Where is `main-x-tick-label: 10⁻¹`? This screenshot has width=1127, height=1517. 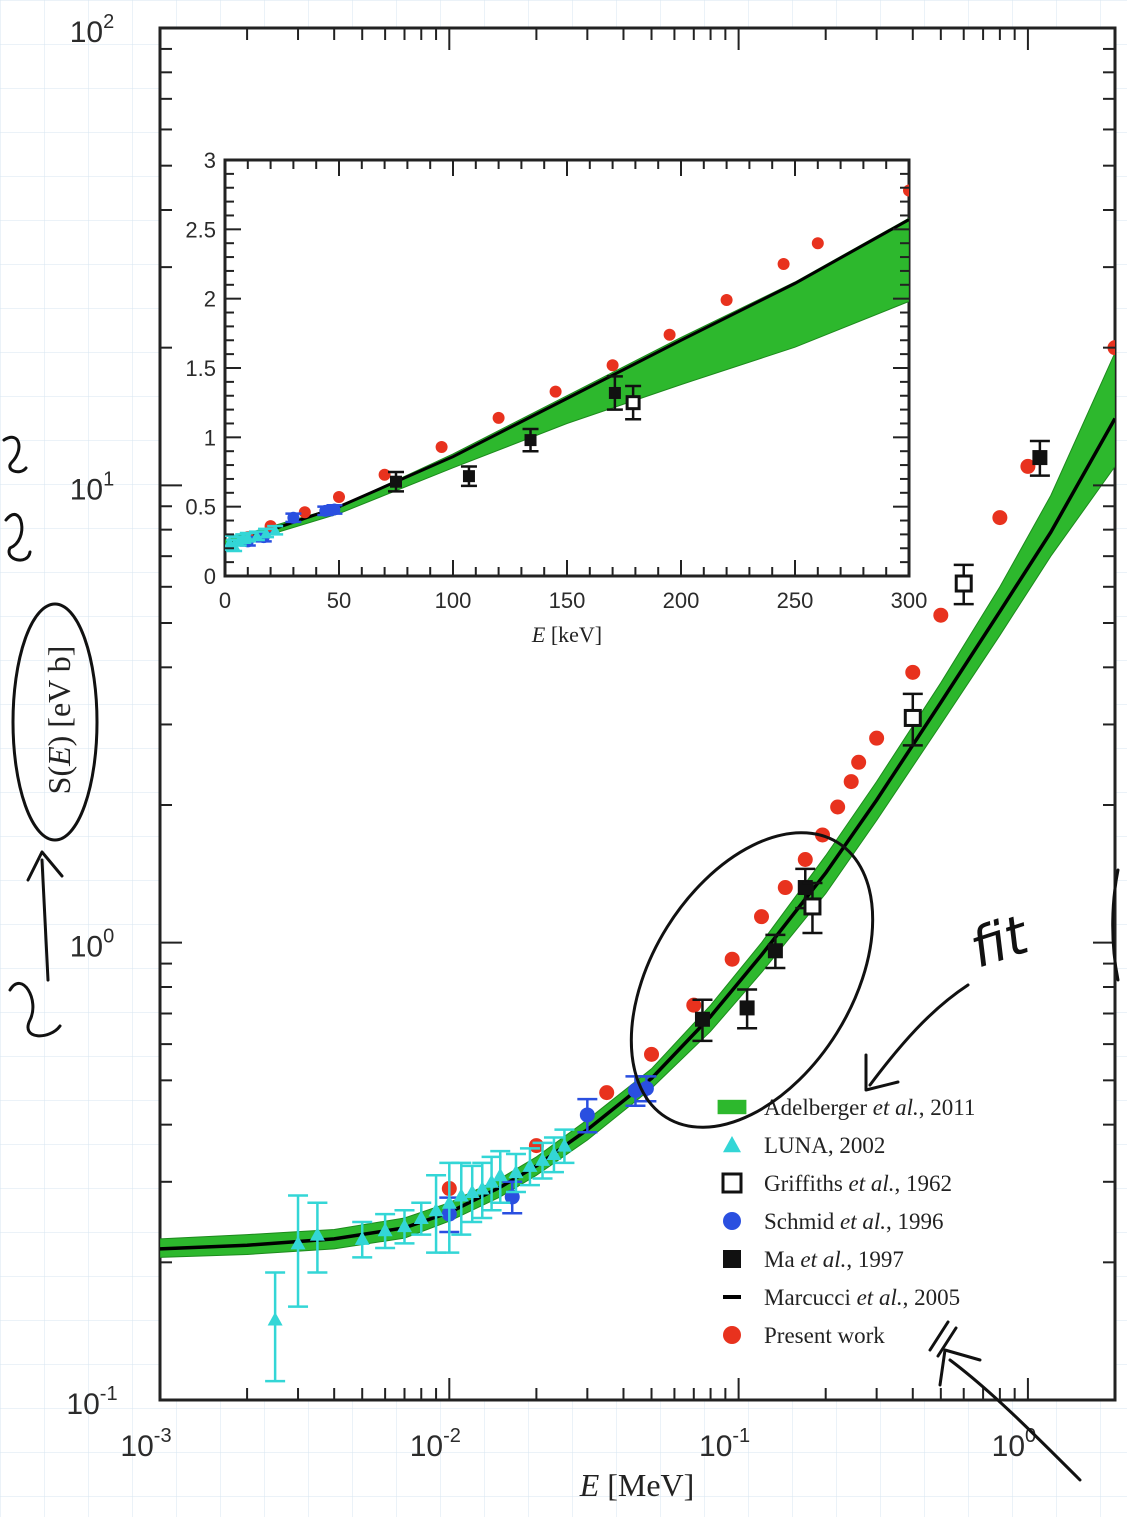
main-x-tick-label: 10⁻¹ is located at coordinates (724, 1444).